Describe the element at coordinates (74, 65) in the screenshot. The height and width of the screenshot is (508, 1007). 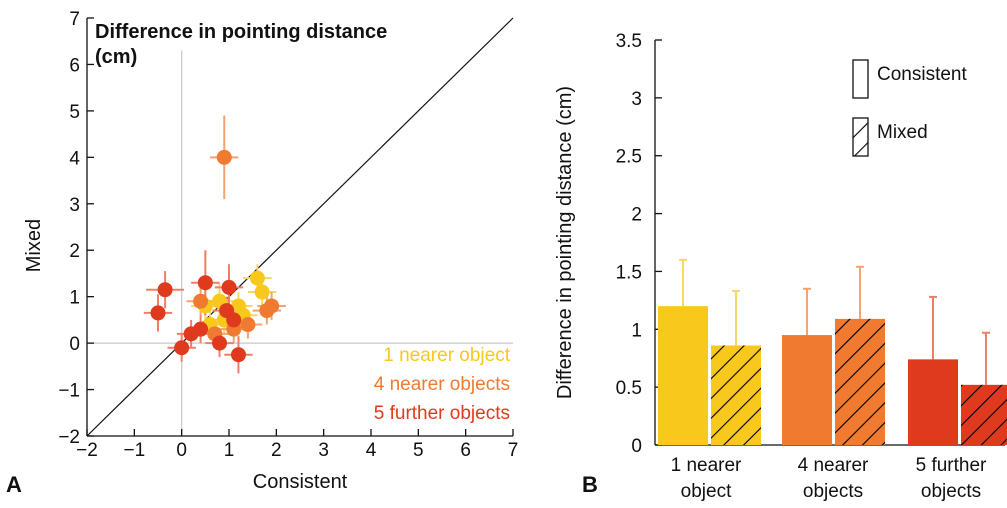
I see `y-tick-label: 6` at that location.